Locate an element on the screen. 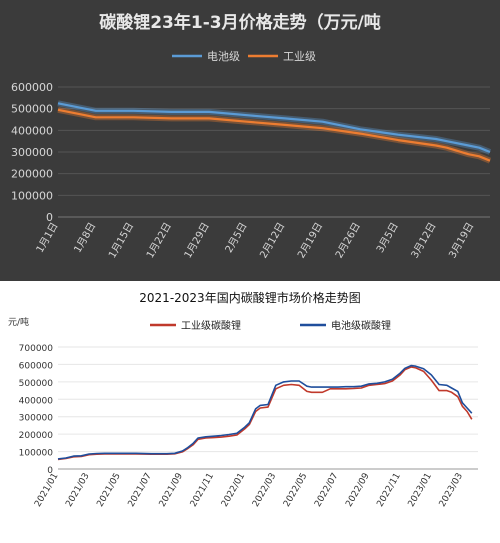  x-tick-label: 1月15日 is located at coordinates (121, 241).